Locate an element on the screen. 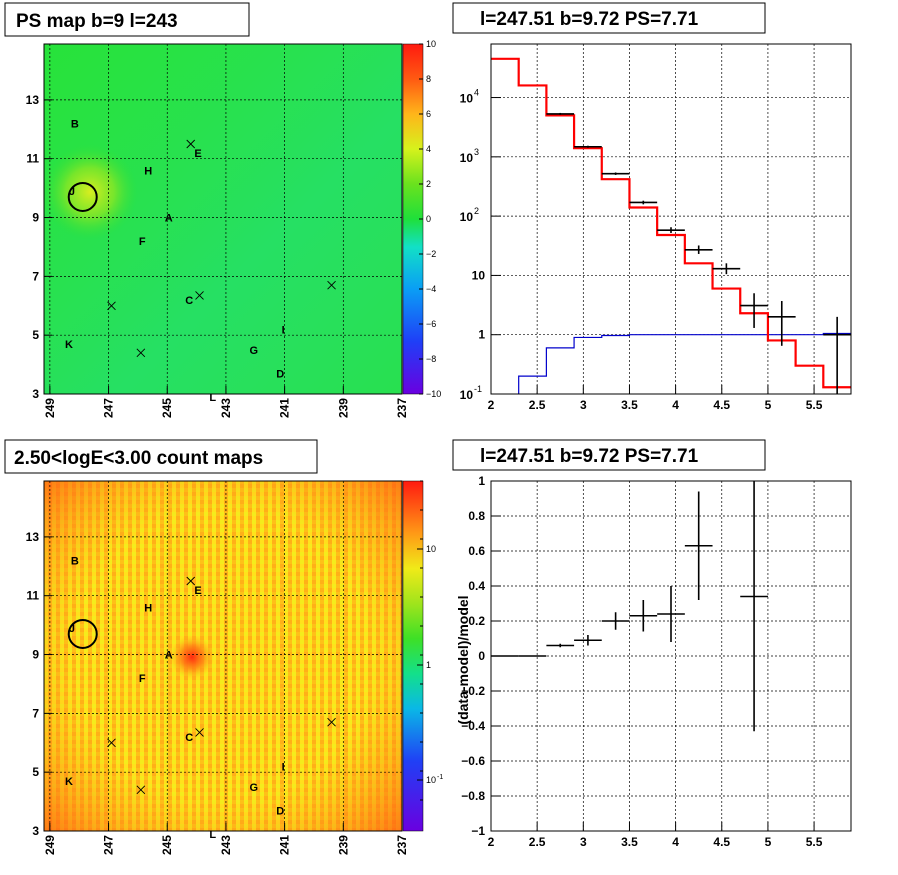  residual-y-tick-label: −0.4 is located at coordinates (473, 726).